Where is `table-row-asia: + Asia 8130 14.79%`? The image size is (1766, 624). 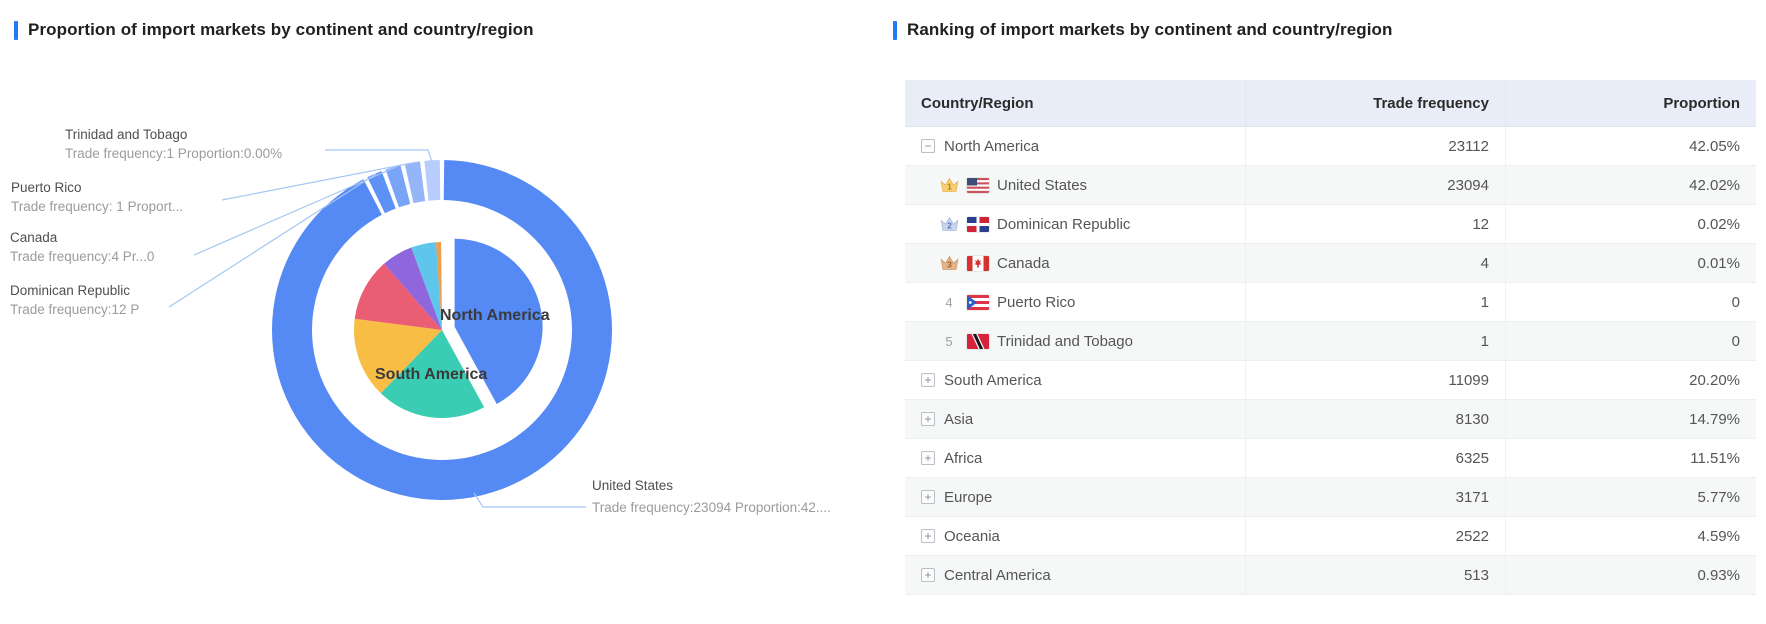
table-row-asia: + Asia 8130 14.79% is located at coordinates (1330, 419).